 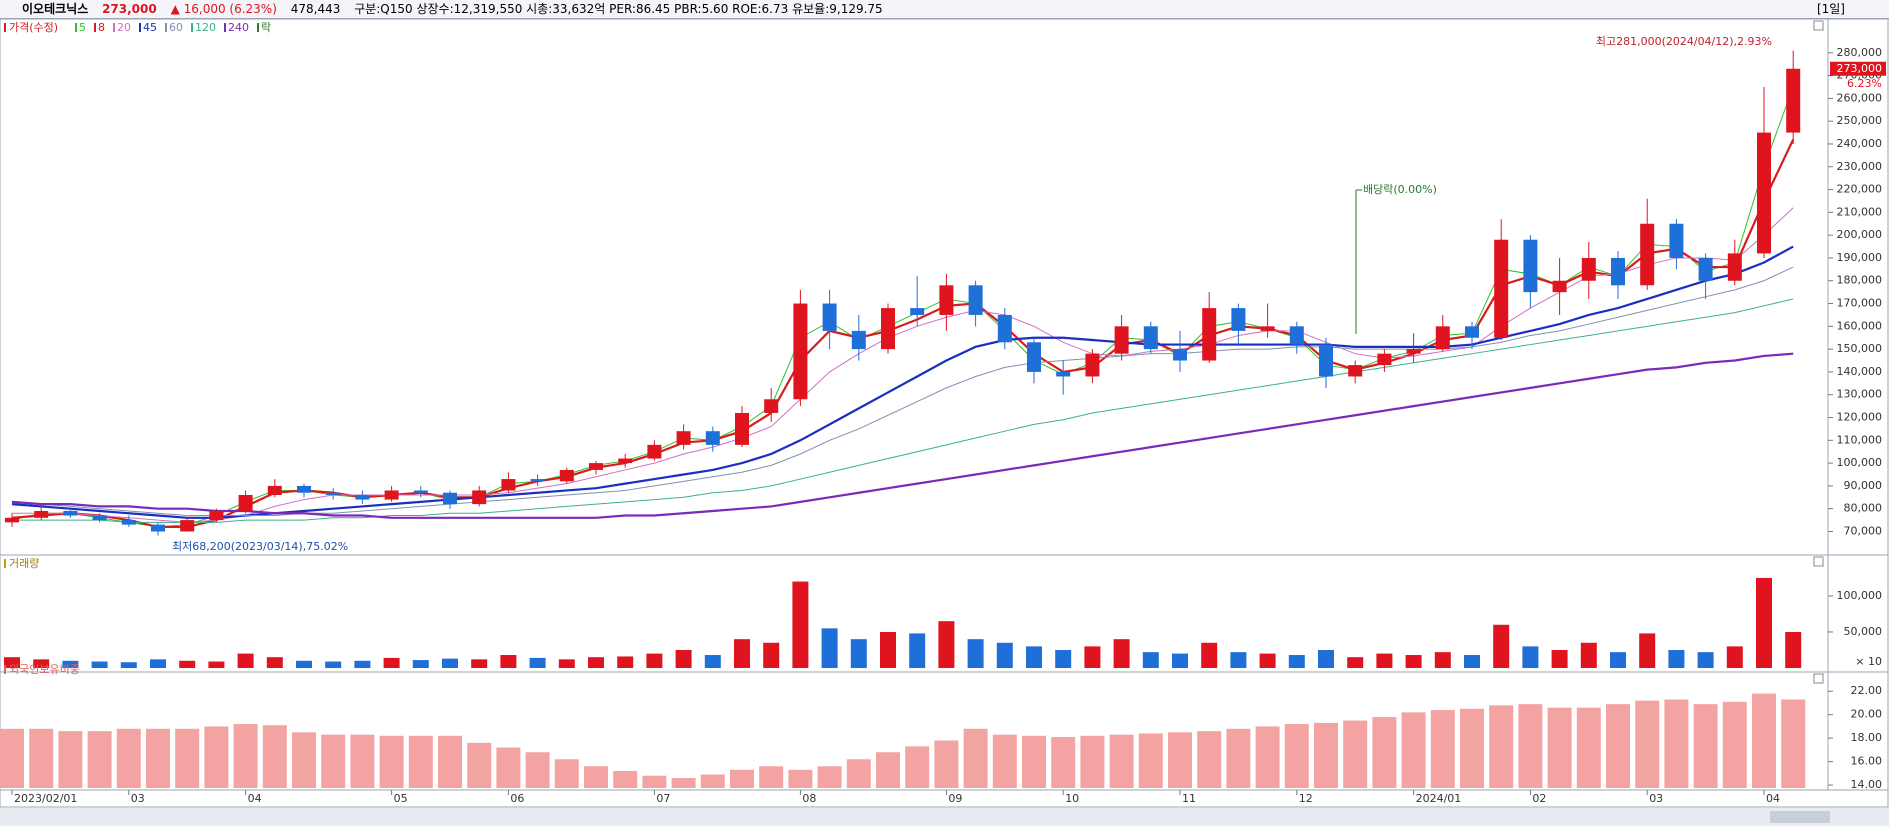 I want to click on y-tick-label: 22.00, so click(x=1867, y=690).